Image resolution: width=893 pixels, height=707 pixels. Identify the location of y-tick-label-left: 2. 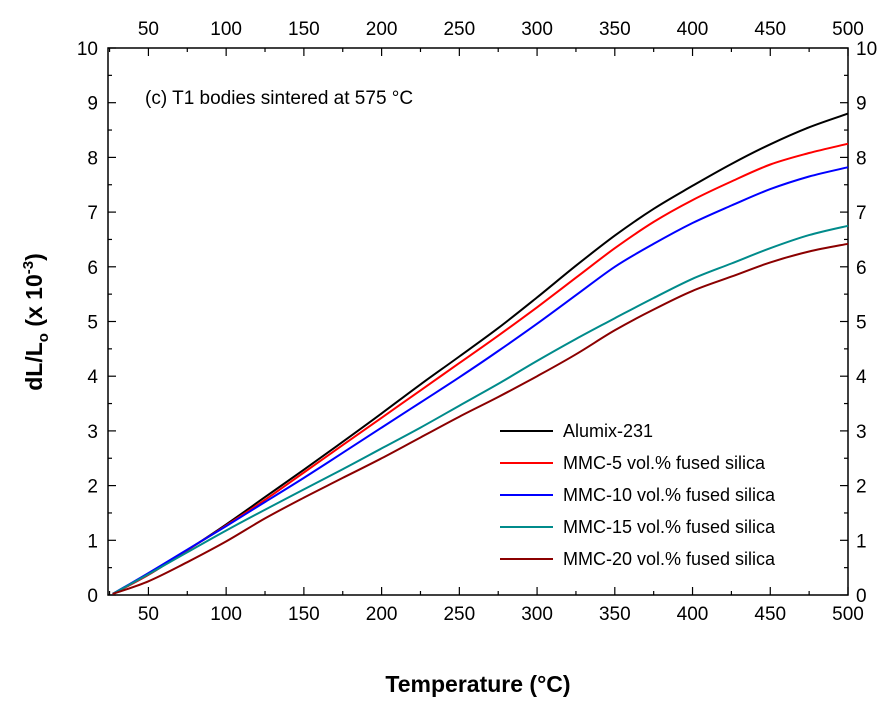
(92, 487).